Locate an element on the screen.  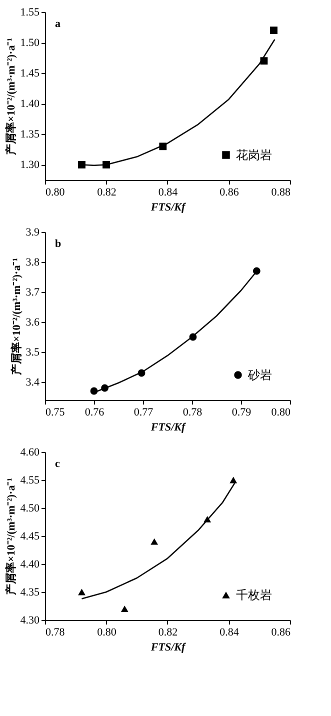
y-tick-label: 3.9 is located at coordinates (33, 232).